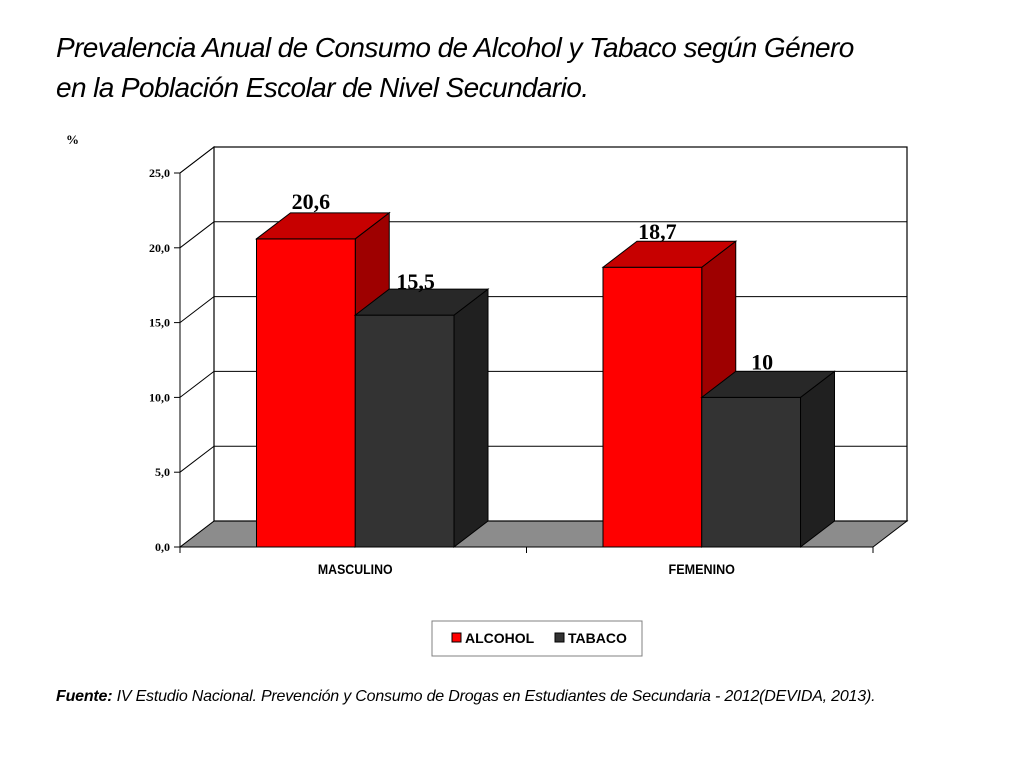 The height and width of the screenshot is (768, 1024). Describe the element at coordinates (159, 323) in the screenshot. I see `y-tick-label: 15,0` at that location.